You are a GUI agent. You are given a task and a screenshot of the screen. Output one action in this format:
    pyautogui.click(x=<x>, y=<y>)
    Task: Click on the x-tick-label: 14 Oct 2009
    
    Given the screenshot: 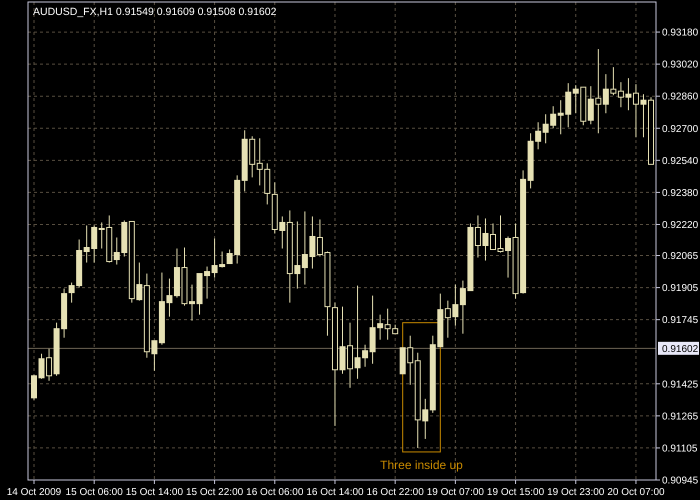 What is the action you would take?
    pyautogui.click(x=34, y=492)
    